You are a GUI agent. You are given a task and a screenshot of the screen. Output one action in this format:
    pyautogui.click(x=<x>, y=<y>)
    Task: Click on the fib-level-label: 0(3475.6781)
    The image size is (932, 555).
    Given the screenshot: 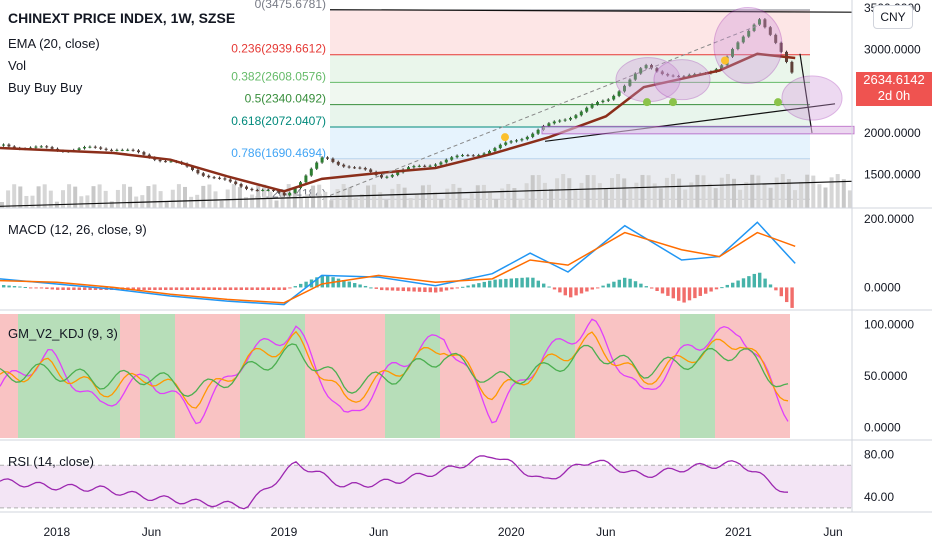 What is the action you would take?
    pyautogui.click(x=290, y=5)
    